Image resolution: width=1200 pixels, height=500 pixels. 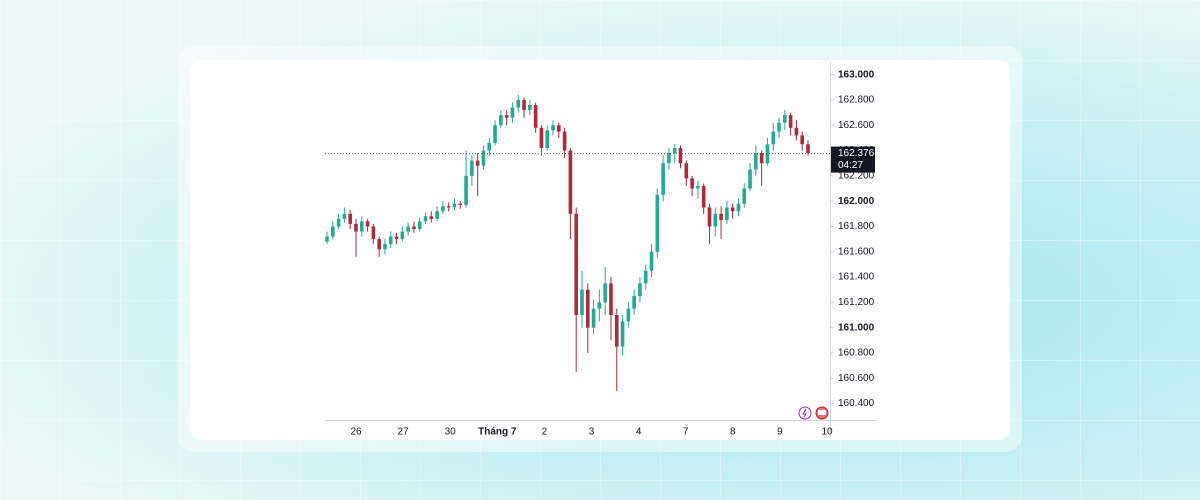 I want to click on y-tick-label: 161.400, so click(x=856, y=277).